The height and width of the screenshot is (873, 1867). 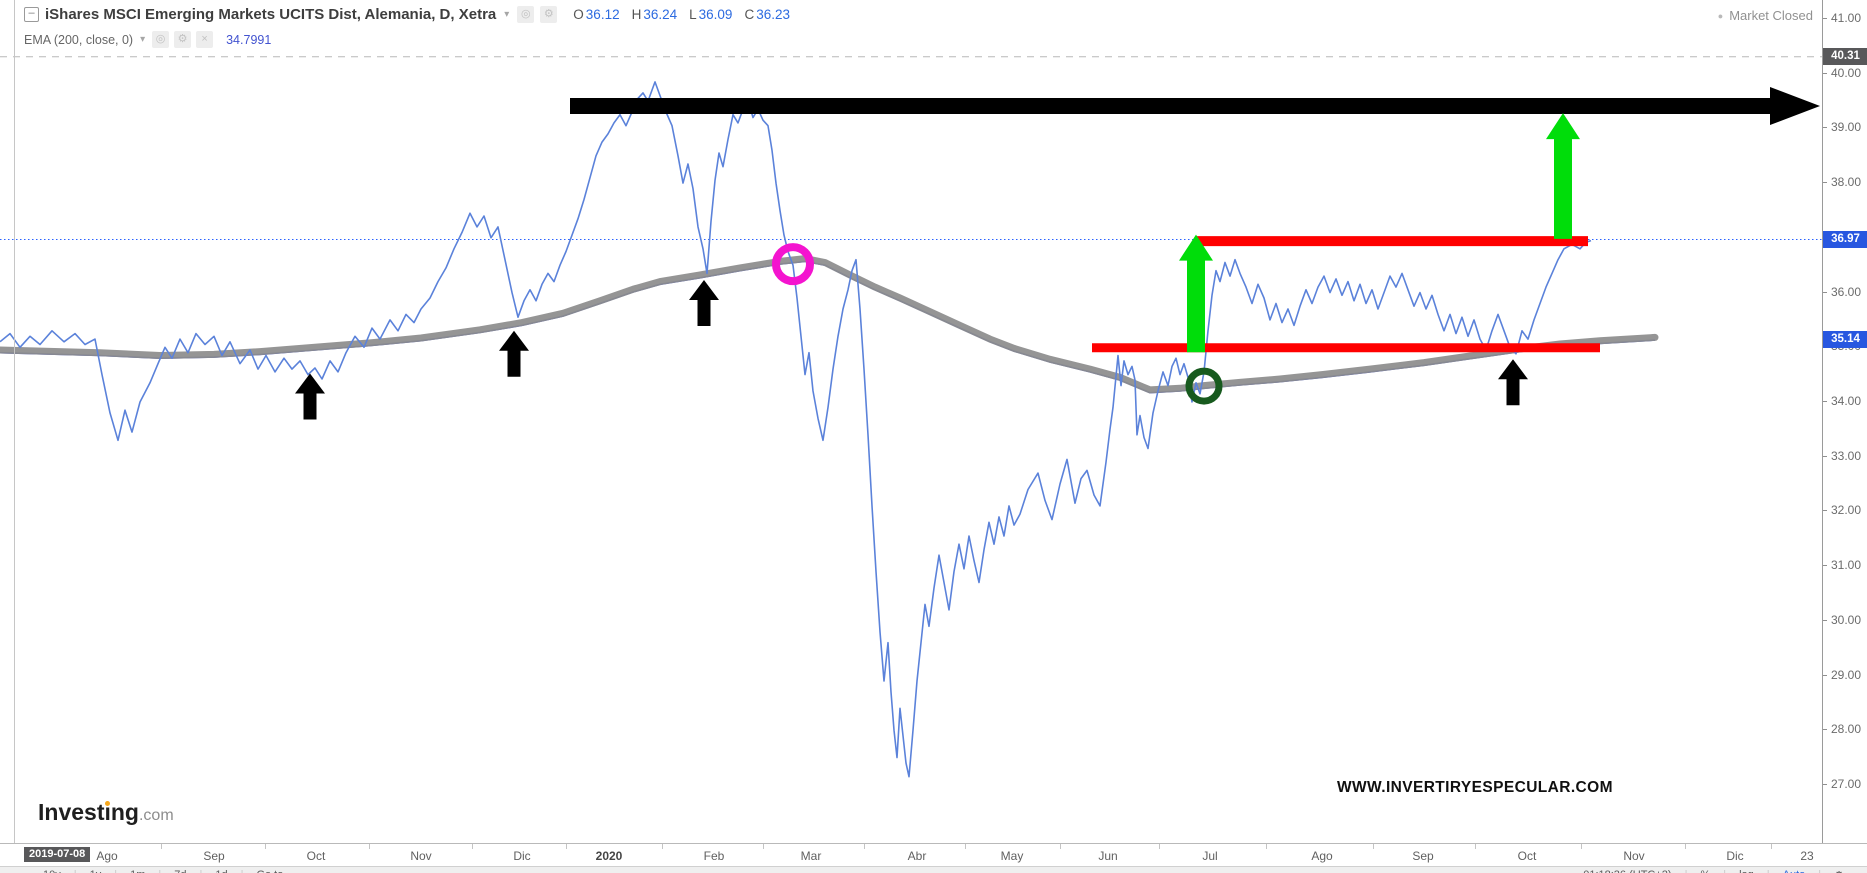 What do you see at coordinates (1746, 871) in the screenshot?
I see `log-scale-button: log` at bounding box center [1746, 871].